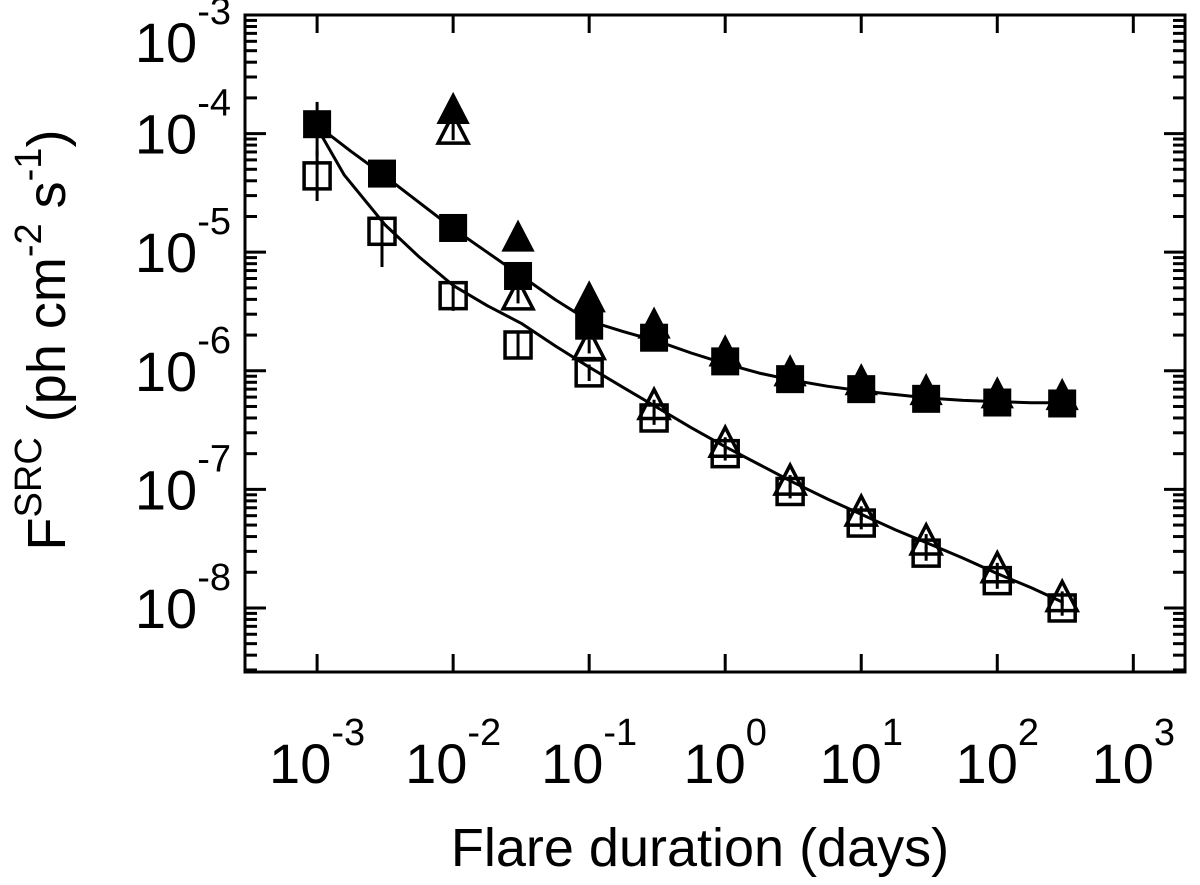 This screenshot has height=885, width=1200. What do you see at coordinates (861, 753) in the screenshot?
I see `x-tick-label: 10¹` at bounding box center [861, 753].